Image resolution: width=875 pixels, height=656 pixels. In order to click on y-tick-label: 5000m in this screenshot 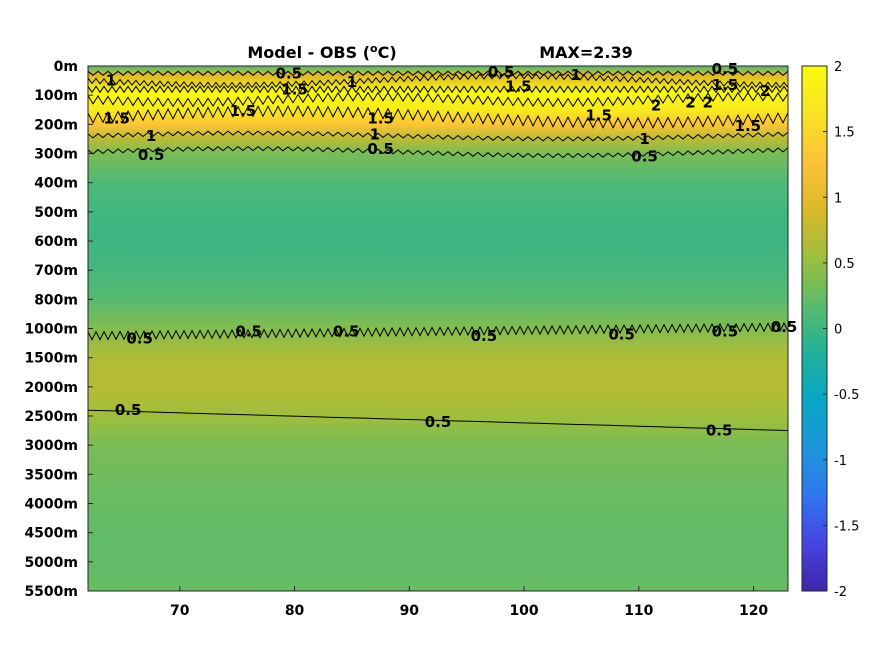, I will do `click(51, 563)`.